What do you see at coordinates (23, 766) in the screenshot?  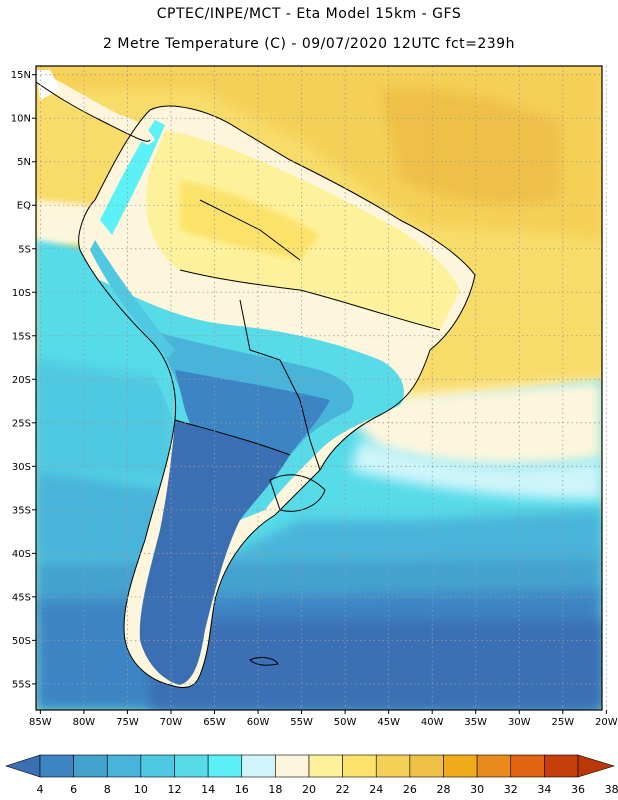 I see `colorbar-low-arrow` at bounding box center [23, 766].